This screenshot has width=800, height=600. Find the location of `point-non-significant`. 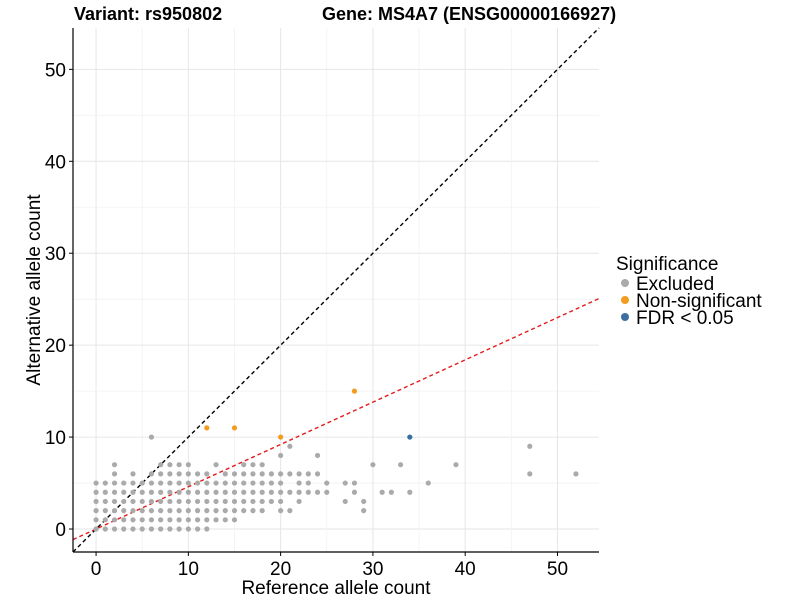

point-non-significant is located at coordinates (234, 428).